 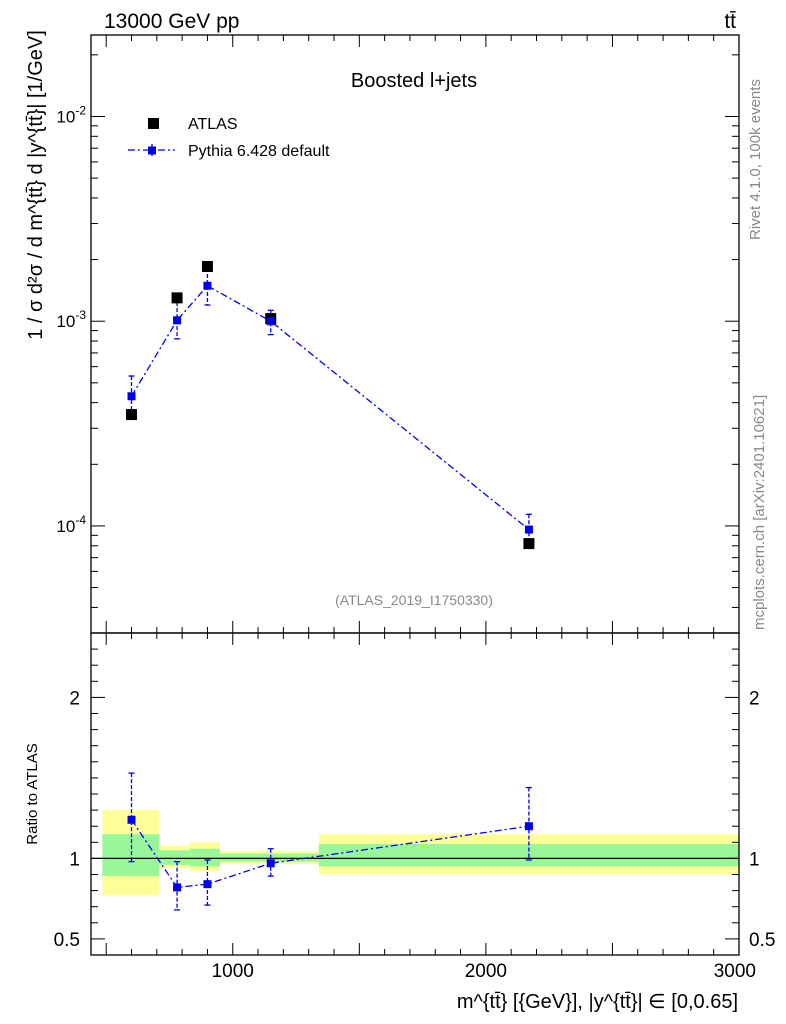 What do you see at coordinates (74, 698) in the screenshot?
I see `ratio-y-tick-label-left: 2` at bounding box center [74, 698].